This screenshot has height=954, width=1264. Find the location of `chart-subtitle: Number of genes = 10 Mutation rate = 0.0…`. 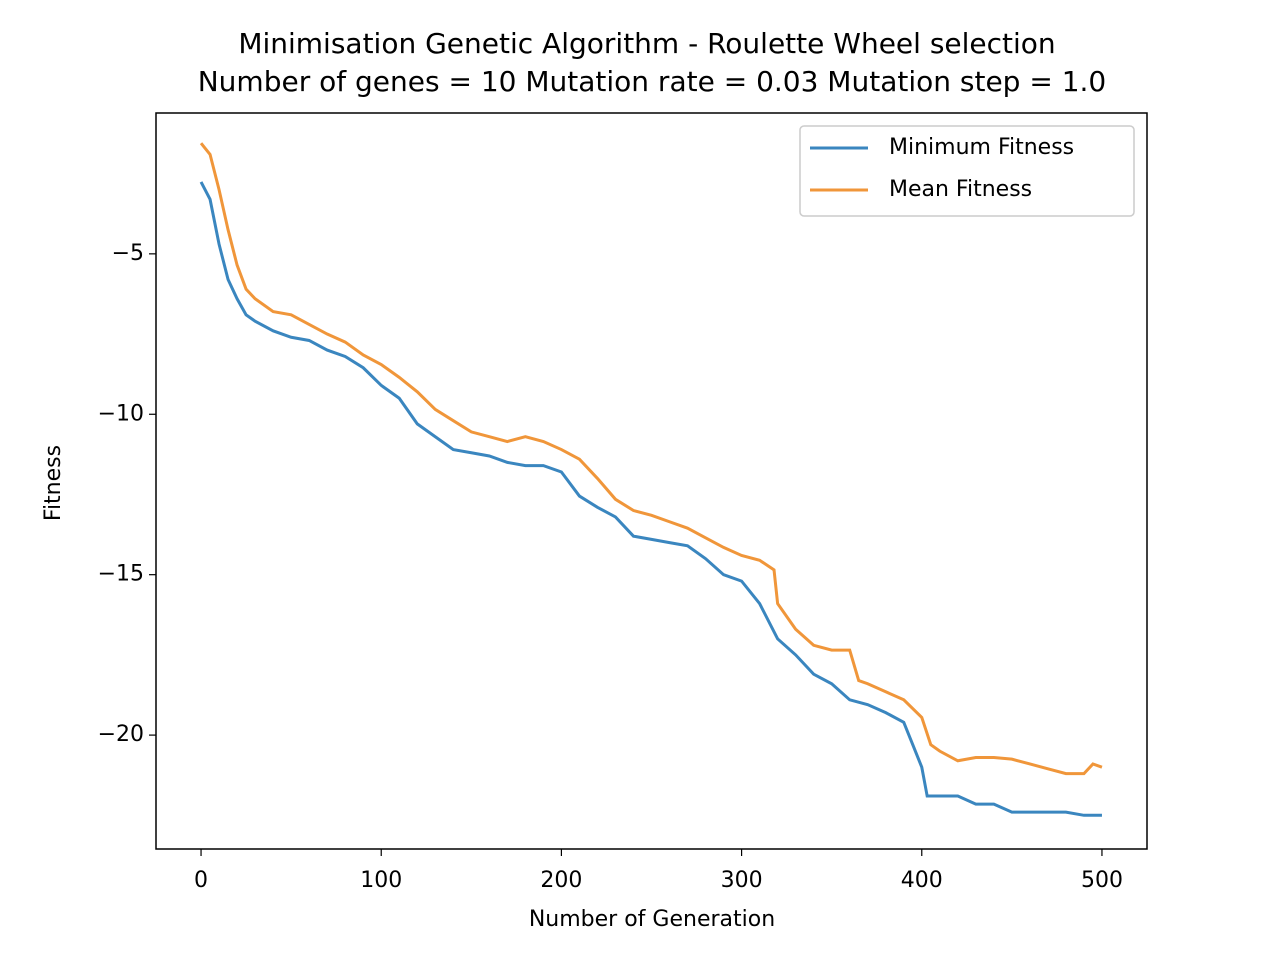

chart-subtitle: Number of genes = 10 Mutation rate = 0.0… is located at coordinates (652, 81).